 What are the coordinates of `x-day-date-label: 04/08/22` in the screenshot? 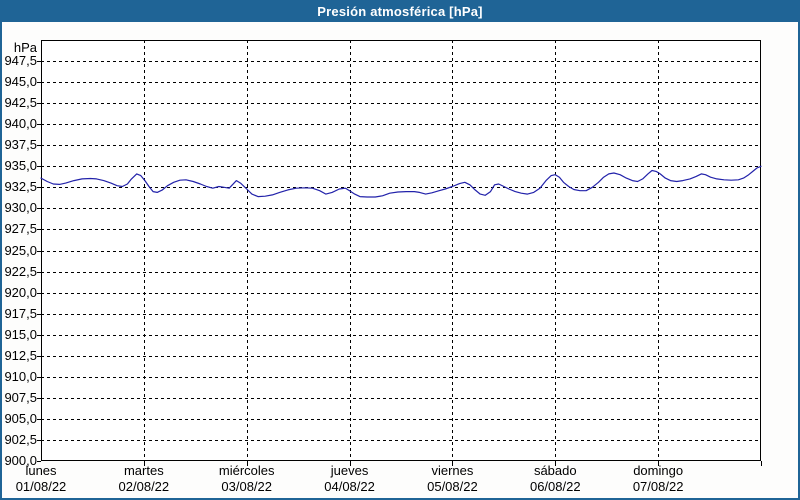 It's located at (349, 486).